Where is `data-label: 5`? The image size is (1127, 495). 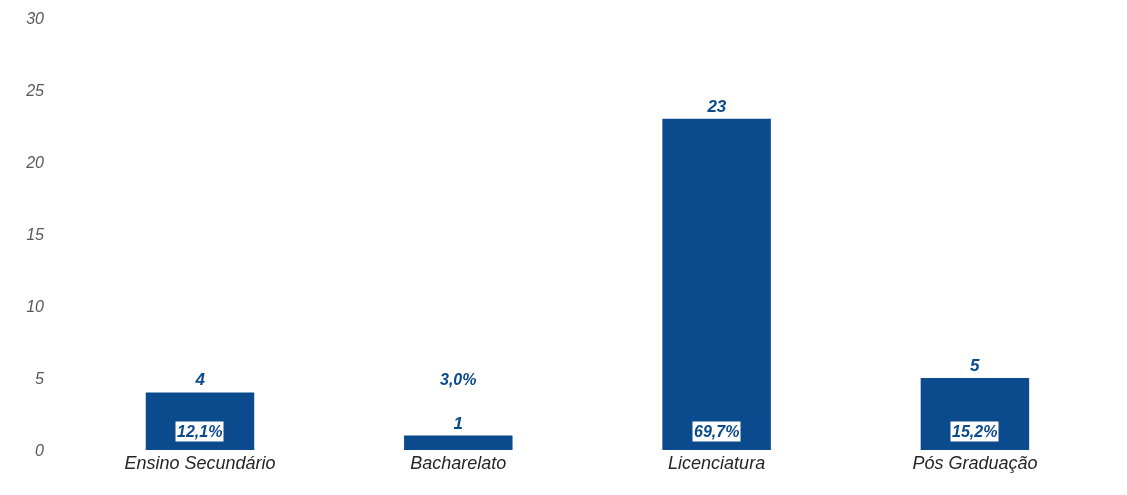 data-label: 5 is located at coordinates (974, 365).